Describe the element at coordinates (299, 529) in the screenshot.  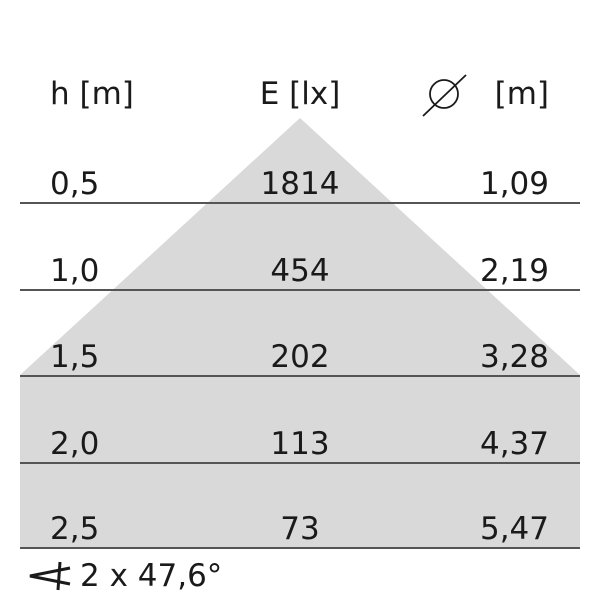
I see `row-illuminance: 73` at that location.